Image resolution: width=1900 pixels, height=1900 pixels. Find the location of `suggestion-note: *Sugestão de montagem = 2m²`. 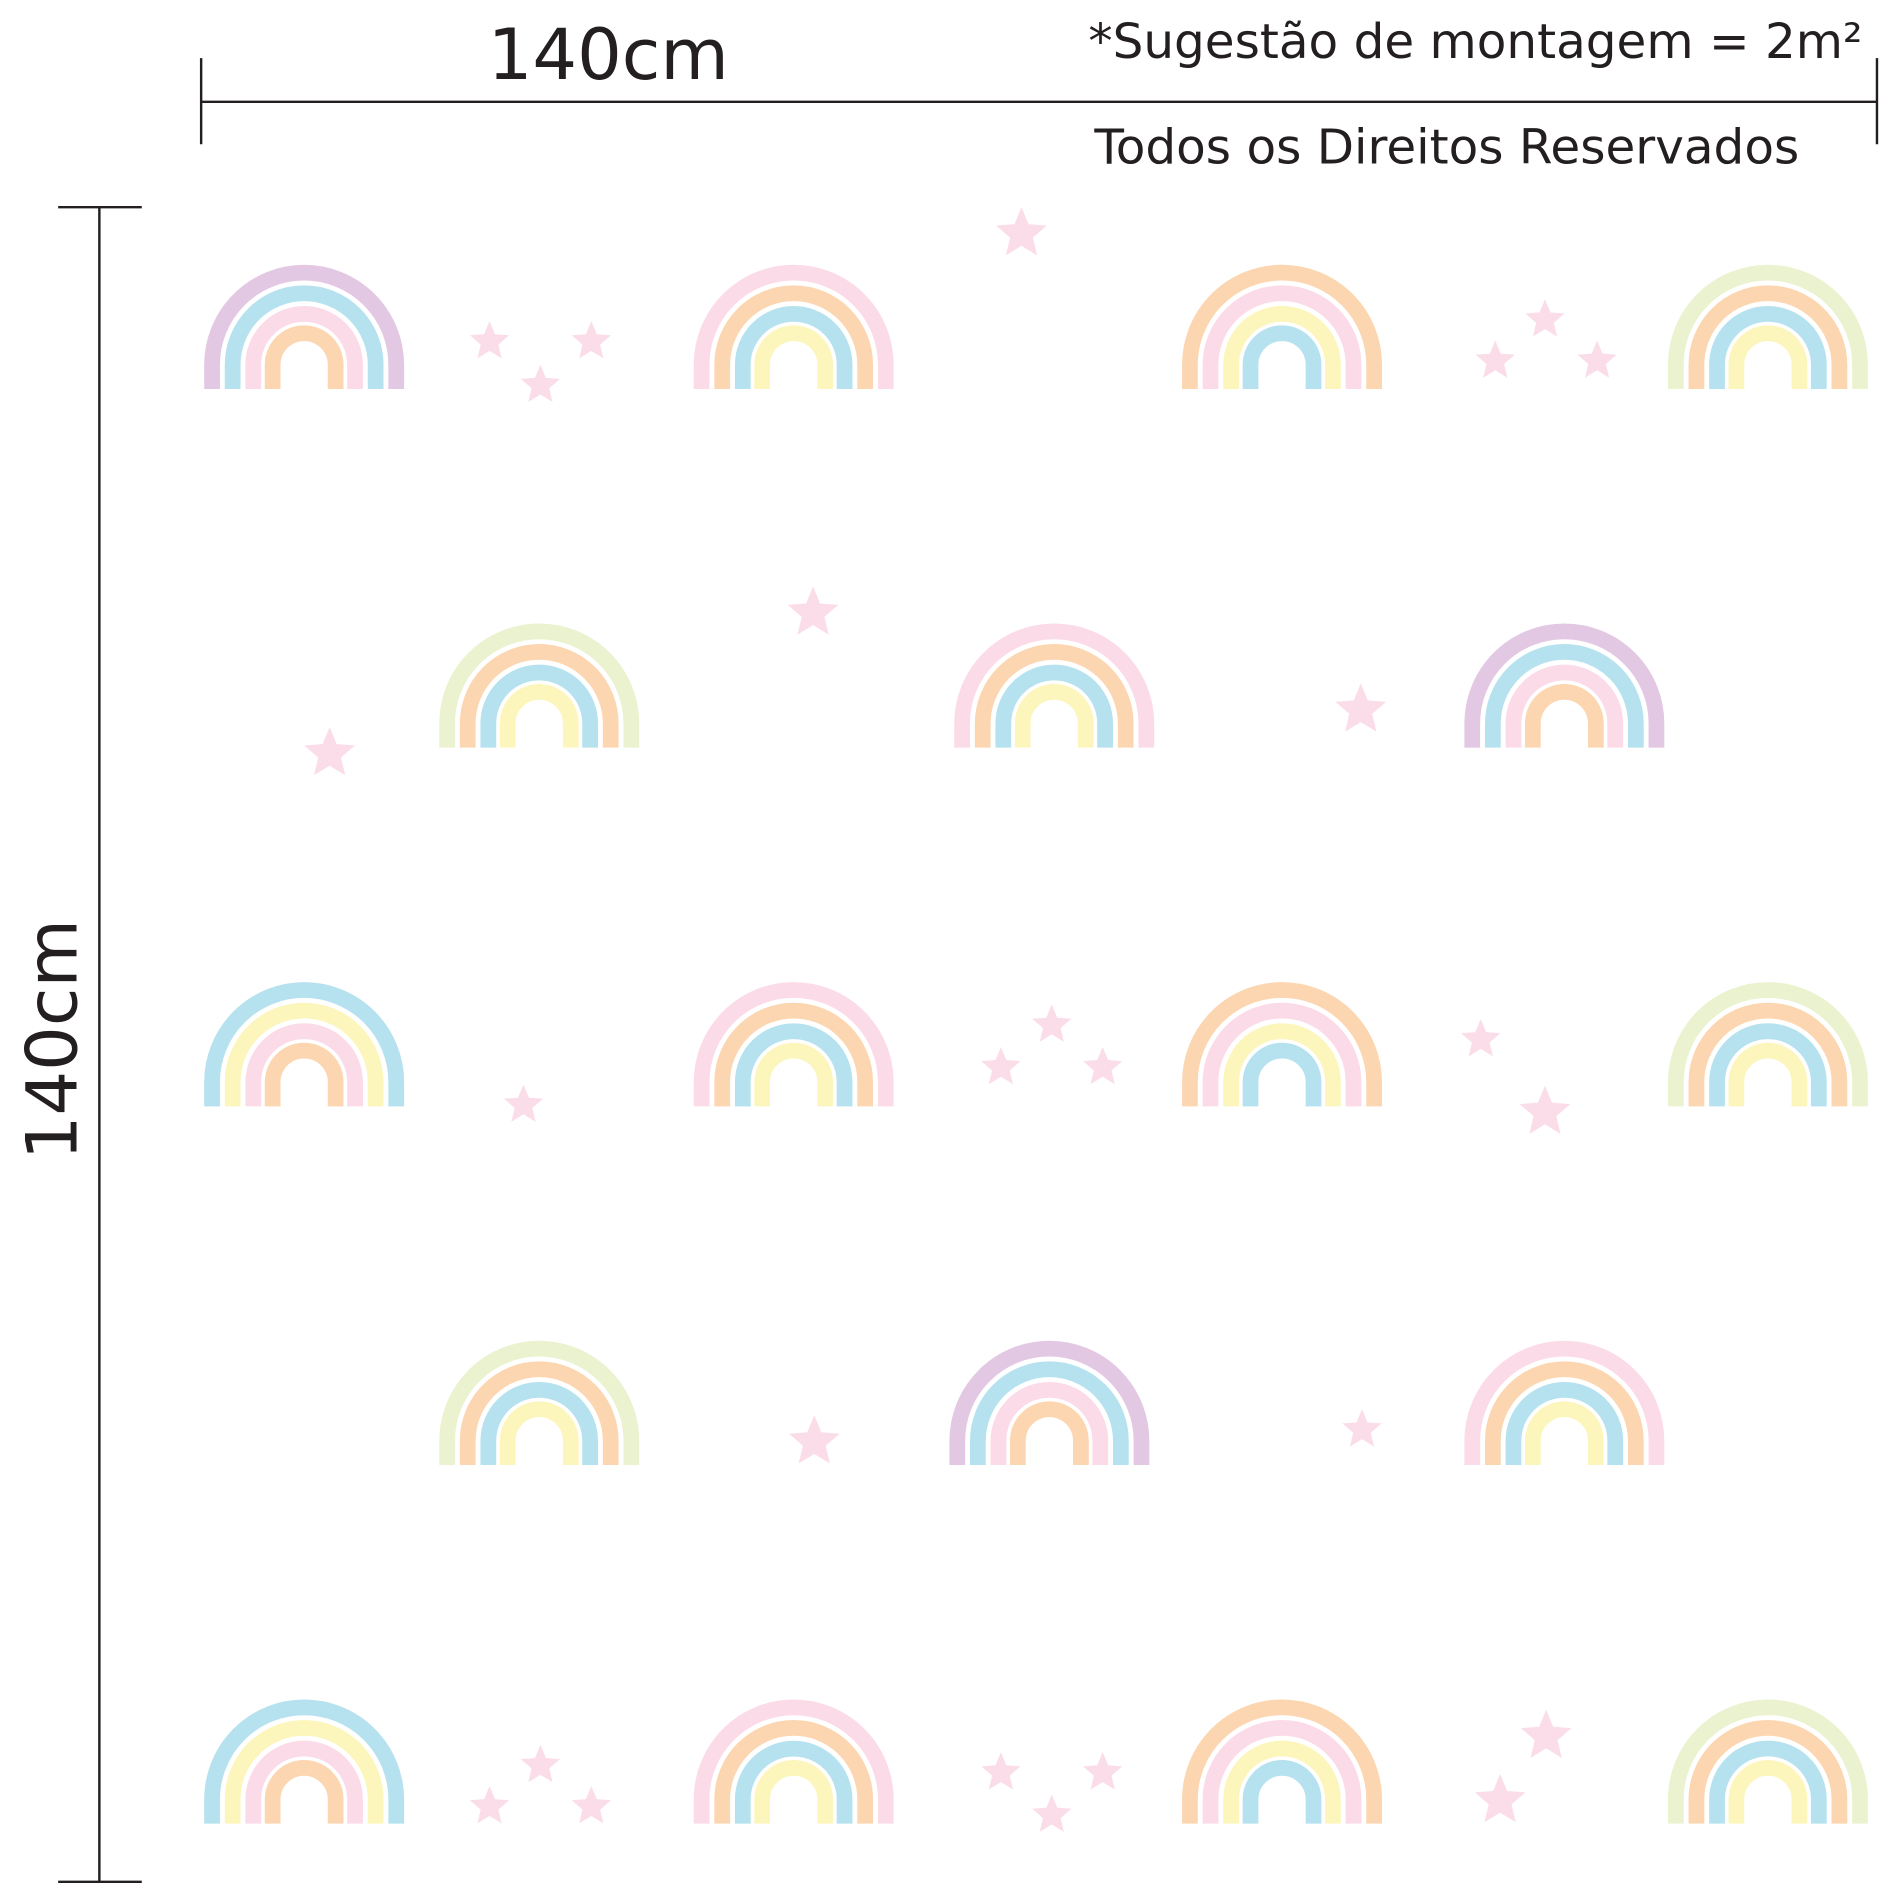

suggestion-note: *Sugestão de montagem = 2m² is located at coordinates (1475, 42).